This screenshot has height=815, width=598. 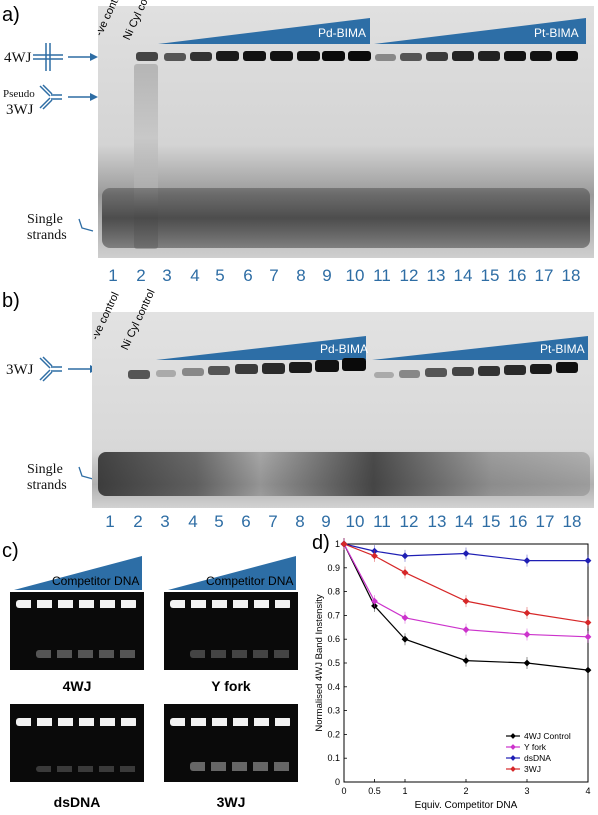 I want to click on band-c-yfork-bottom, so click(x=241, y=654).